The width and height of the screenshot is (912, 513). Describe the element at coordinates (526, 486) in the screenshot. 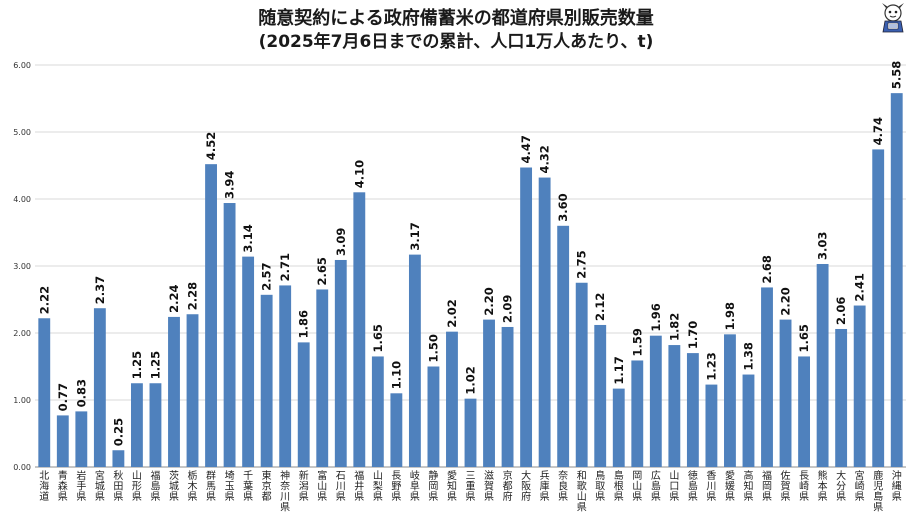

I see `x-tick-label: 大阪府` at that location.